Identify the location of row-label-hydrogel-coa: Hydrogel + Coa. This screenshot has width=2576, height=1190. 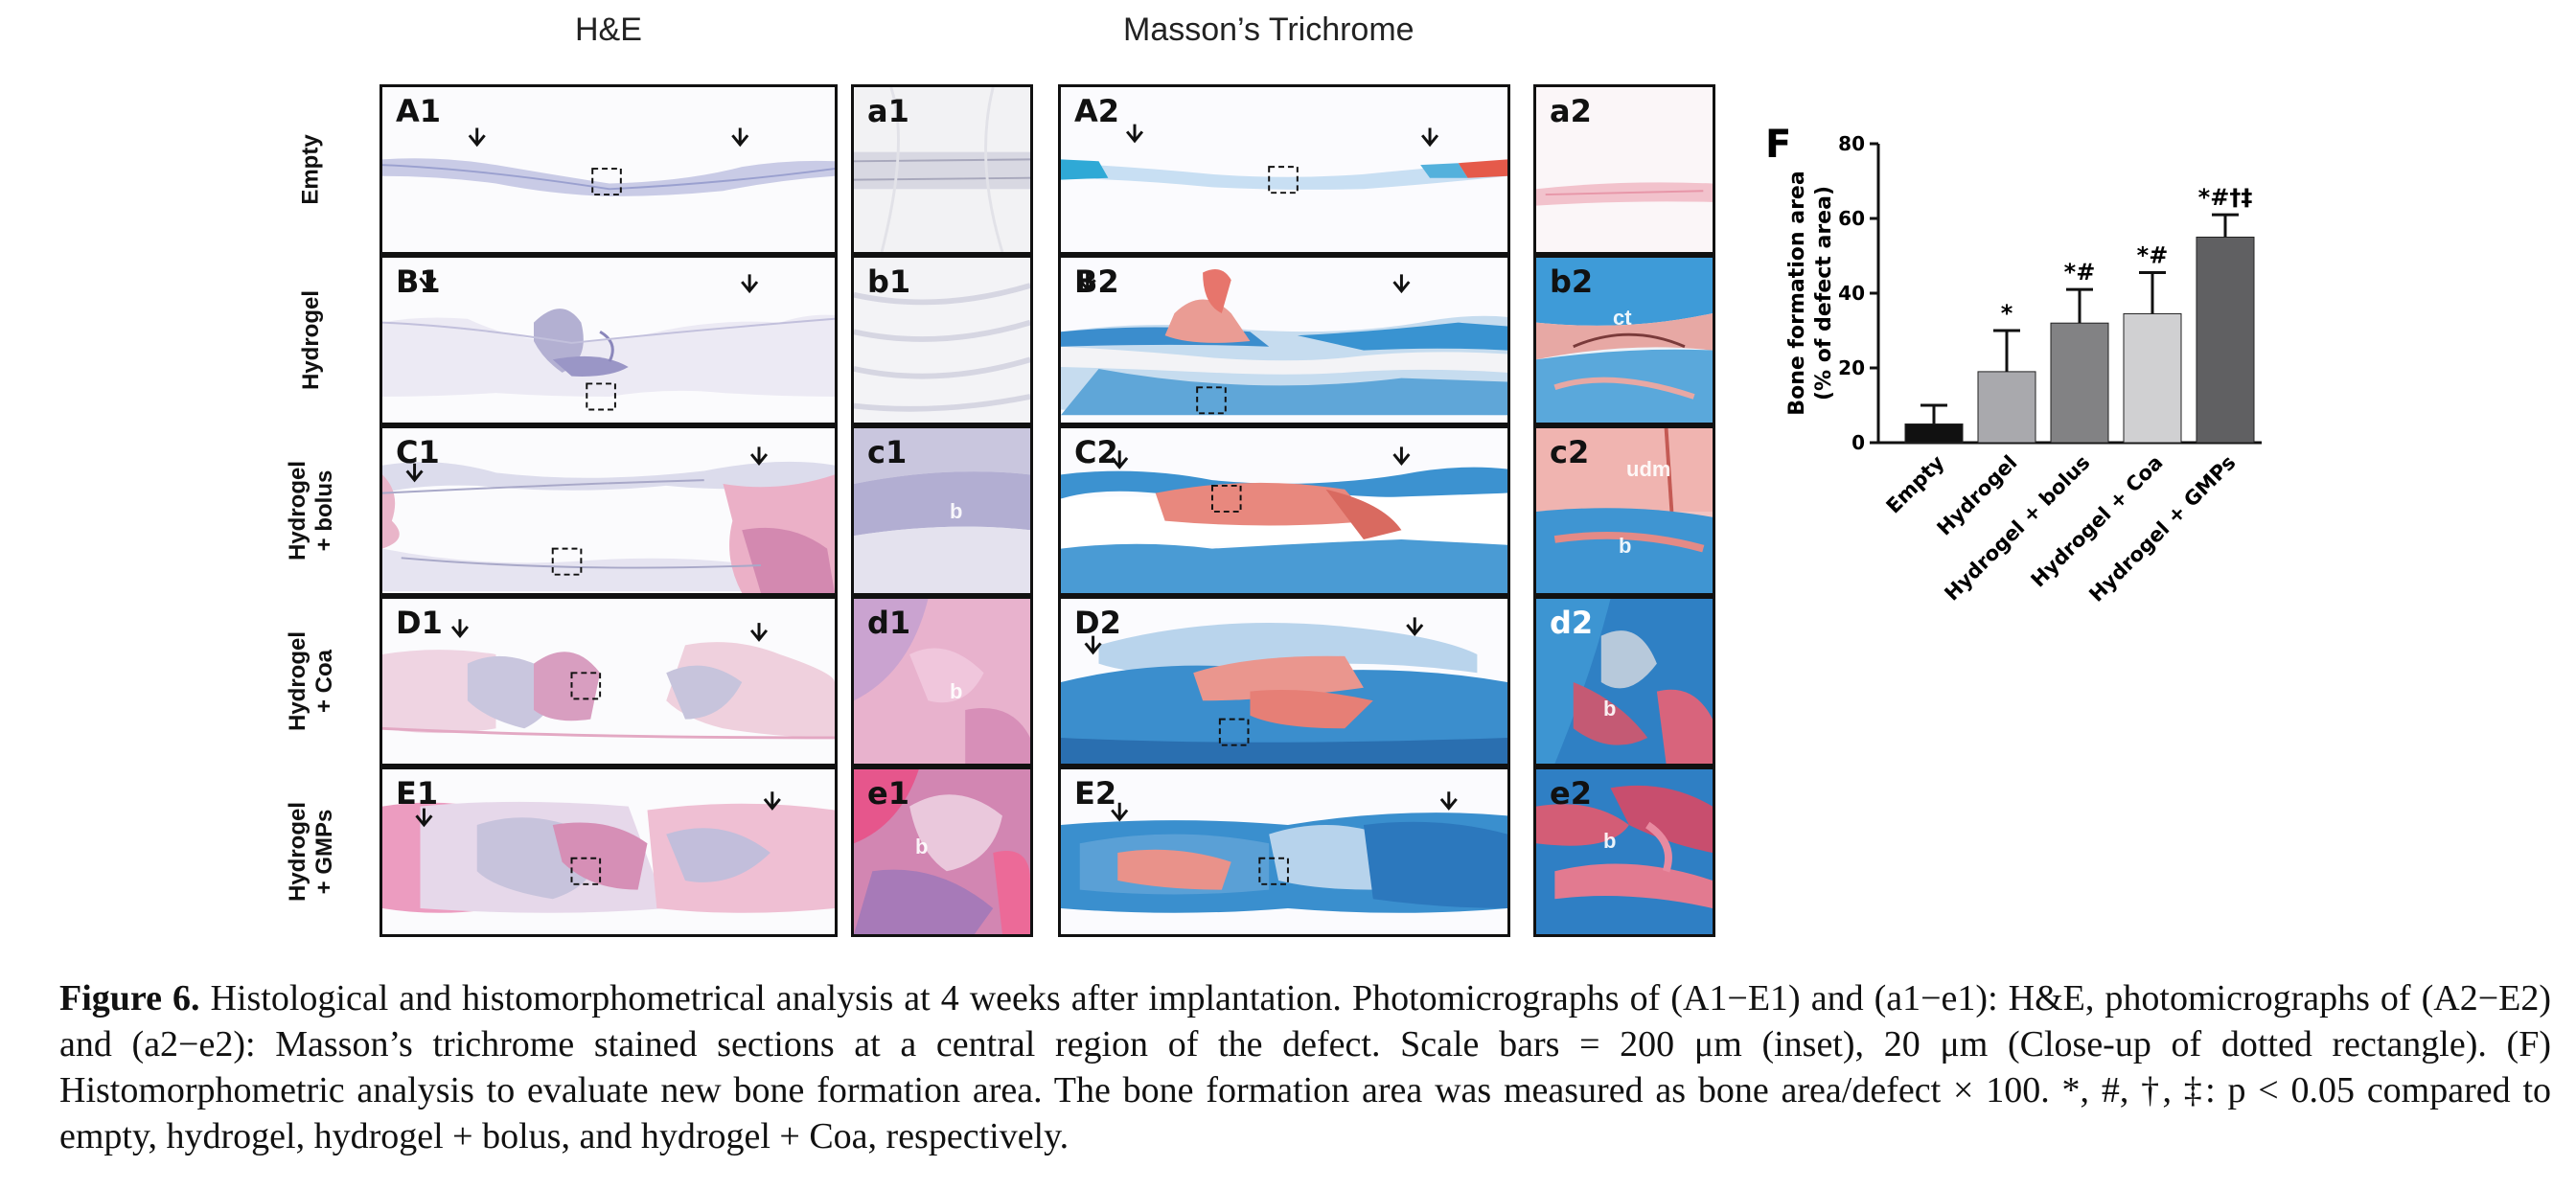
(311, 682).